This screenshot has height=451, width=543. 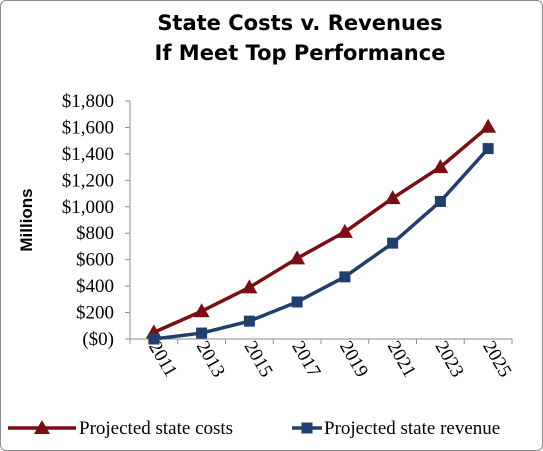 I want to click on y-tick-label: $800, so click(x=95, y=233).